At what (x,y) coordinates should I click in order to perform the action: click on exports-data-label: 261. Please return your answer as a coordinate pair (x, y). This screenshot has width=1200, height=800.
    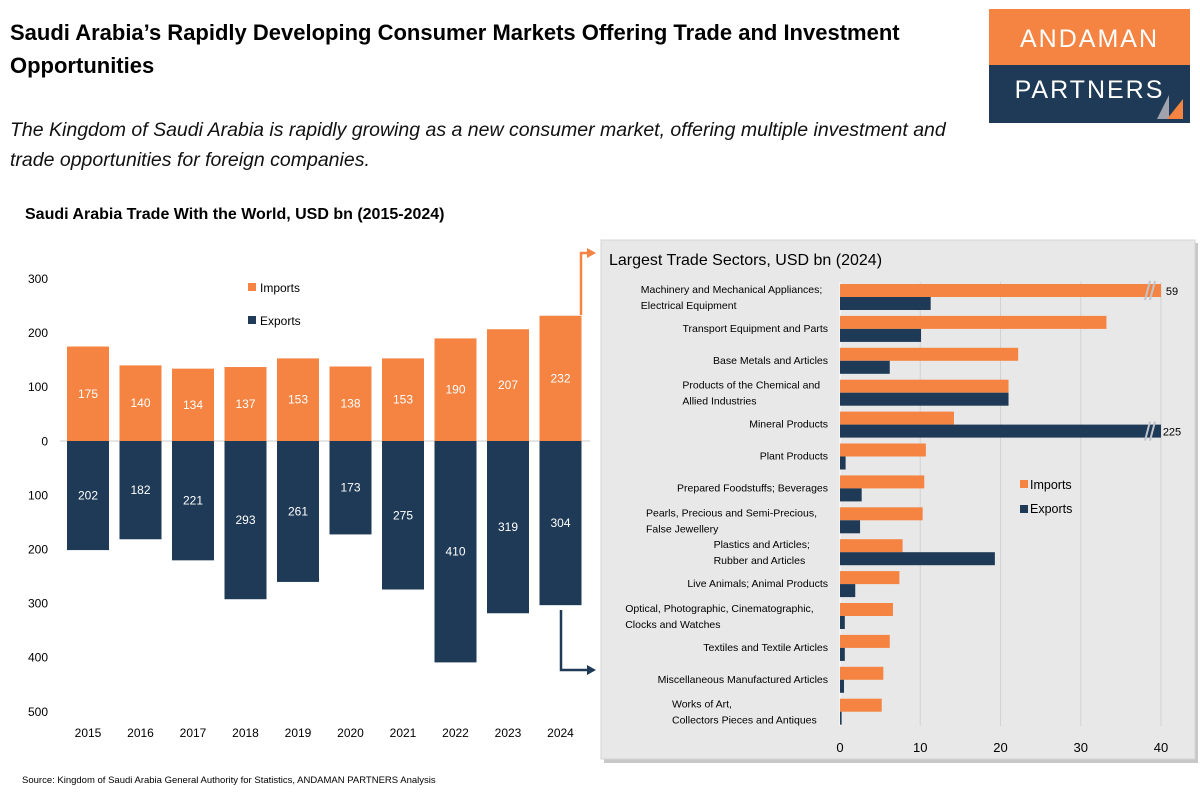
    Looking at the image, I should click on (298, 511).